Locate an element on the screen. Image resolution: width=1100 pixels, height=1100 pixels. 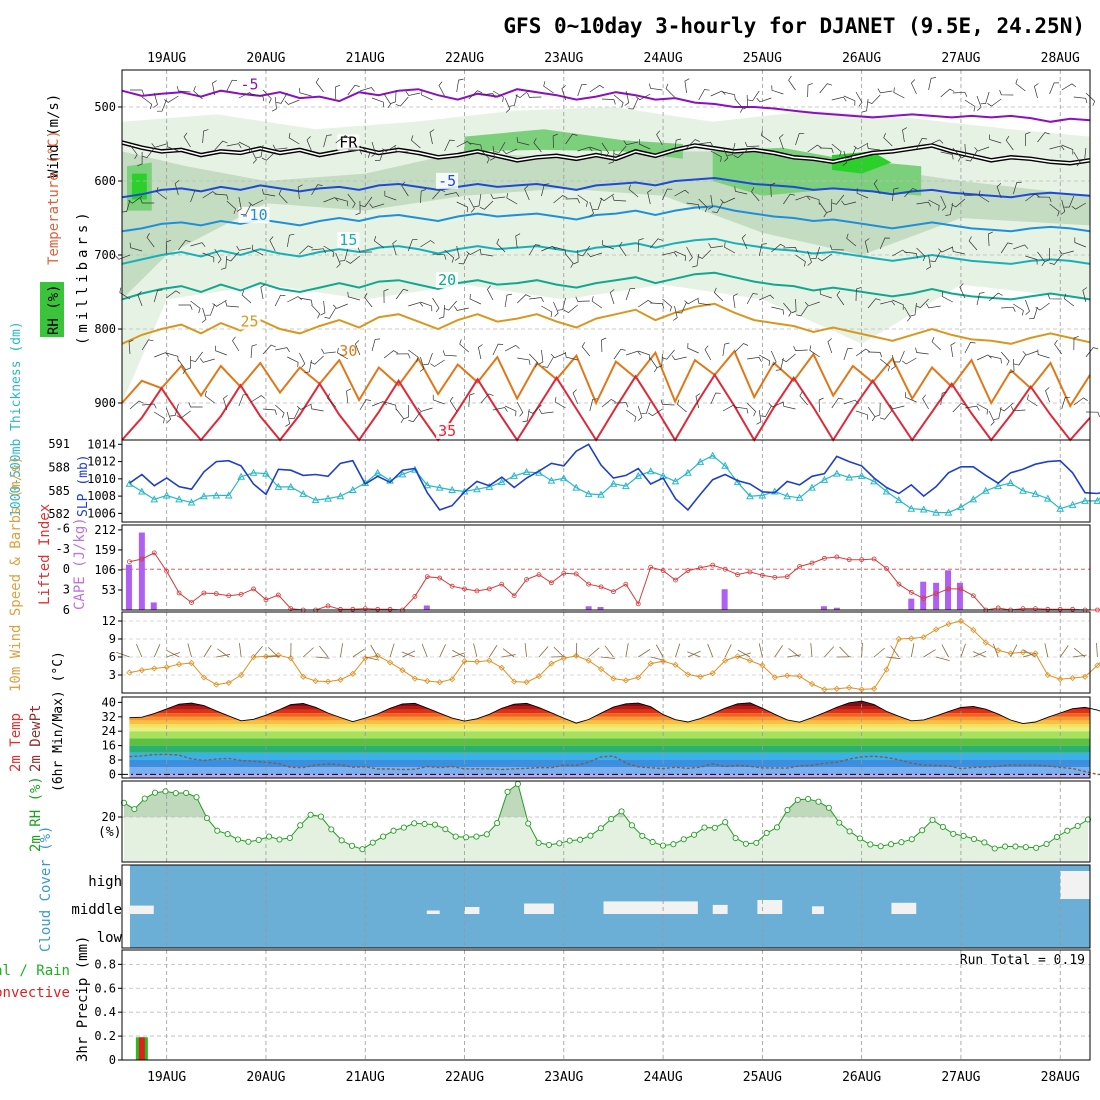
slp-thickness-panel: 1006 1008 1010 1012 1014 582 585 588 591 is located at coordinates (574, 480).